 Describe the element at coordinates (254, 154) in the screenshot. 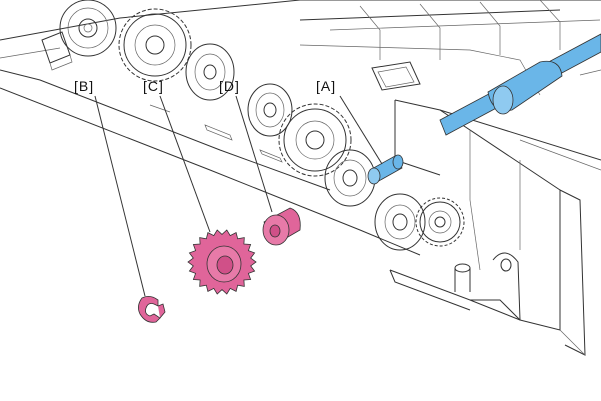

I see `leader-line-d` at that location.